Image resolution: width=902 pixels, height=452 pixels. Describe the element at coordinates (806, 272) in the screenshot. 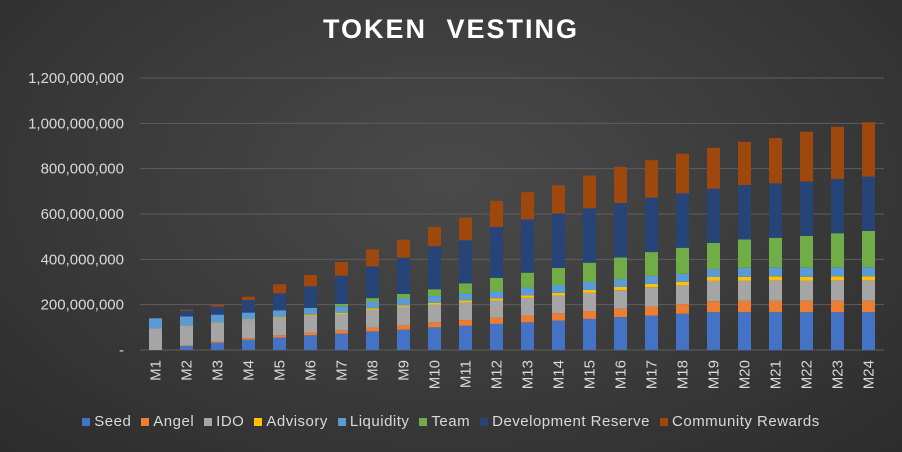

I see `bar-segment-liquidity-m22` at that location.